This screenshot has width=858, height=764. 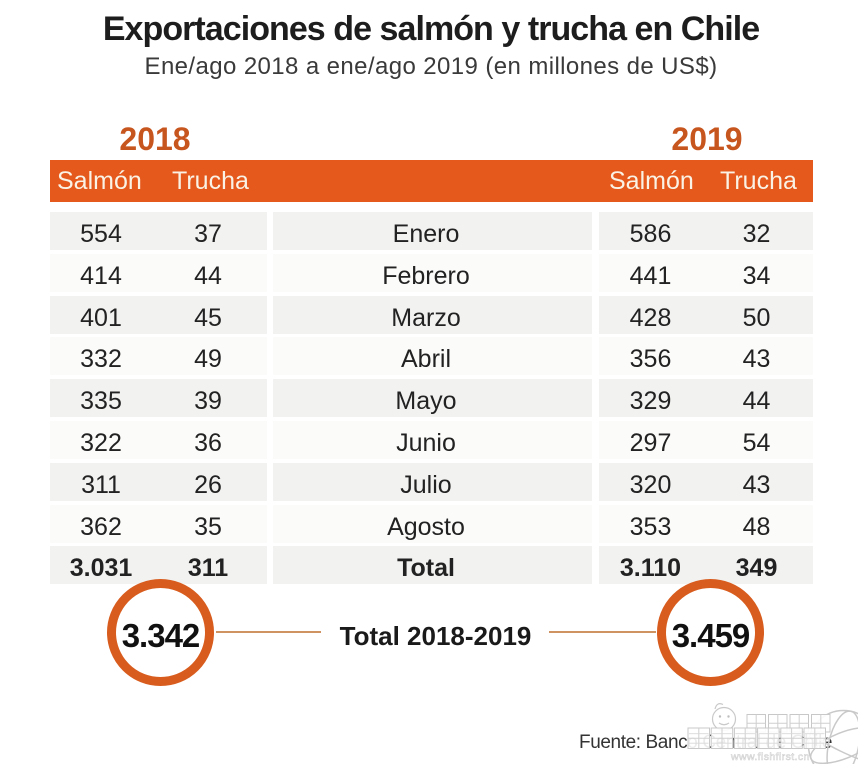 I want to click on svg-text: www.fishfirst.cn, so click(x=770, y=757).